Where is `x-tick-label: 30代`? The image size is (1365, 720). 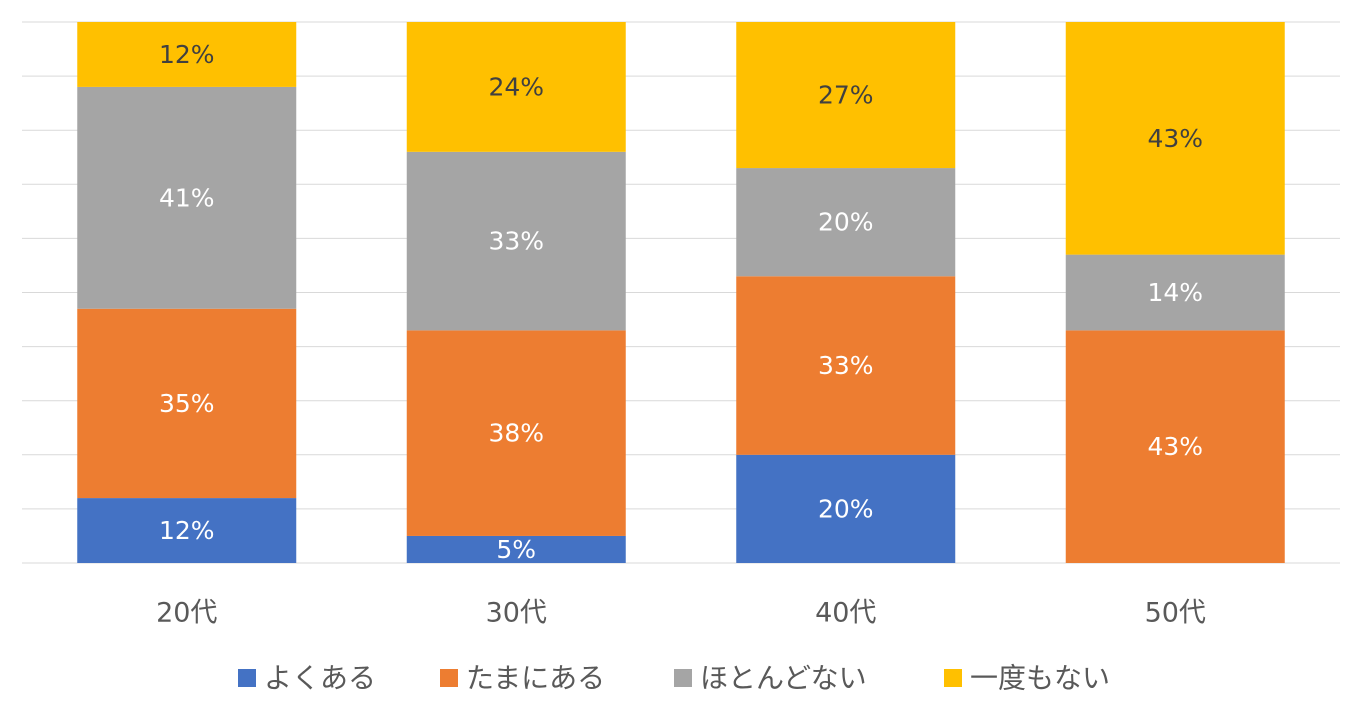 x-tick-label: 30代 is located at coordinates (516, 613).